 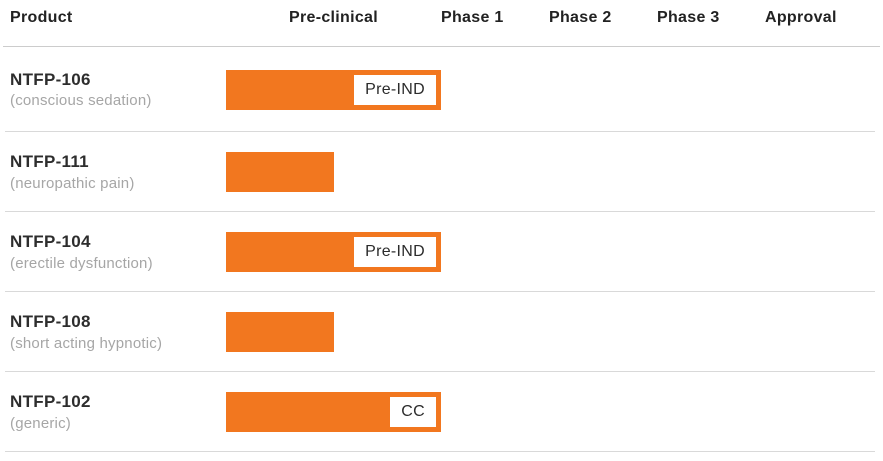 I want to click on product-name: NTFP-104, so click(x=50, y=242).